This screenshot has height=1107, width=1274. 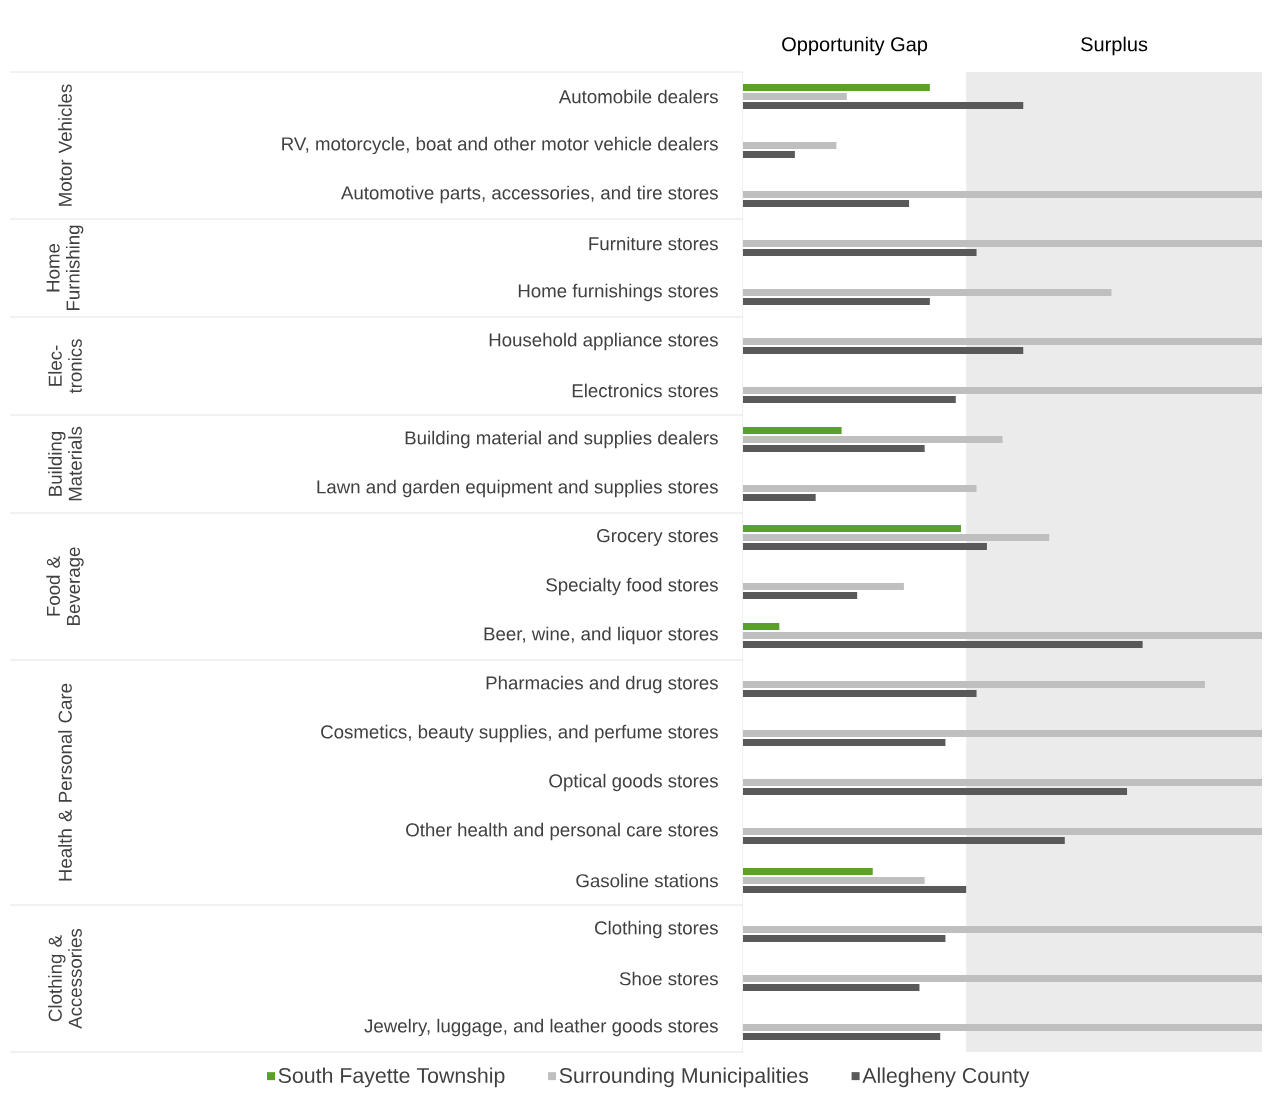 What do you see at coordinates (517, 488) in the screenshot?
I see `y-tick-label: Lawn and garden equipment and supplies stores` at bounding box center [517, 488].